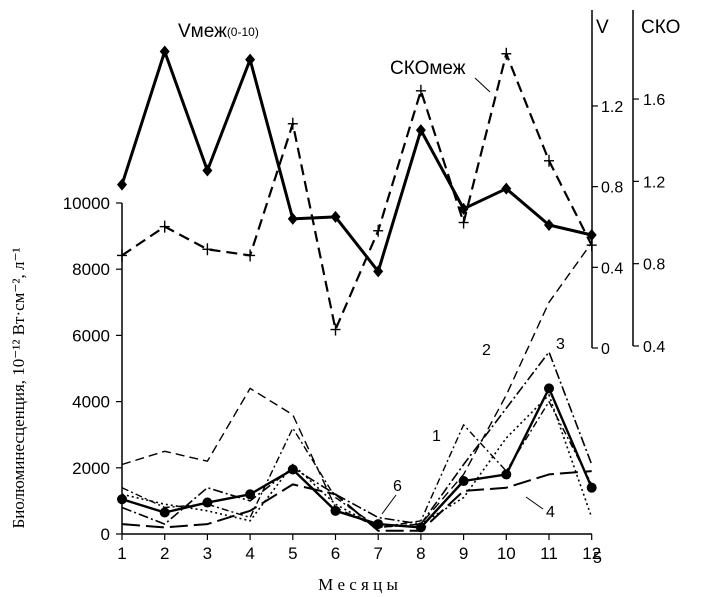 This screenshot has width=701, height=597. Describe the element at coordinates (534, 503) in the screenshot. I see `station-4-leader` at that location.